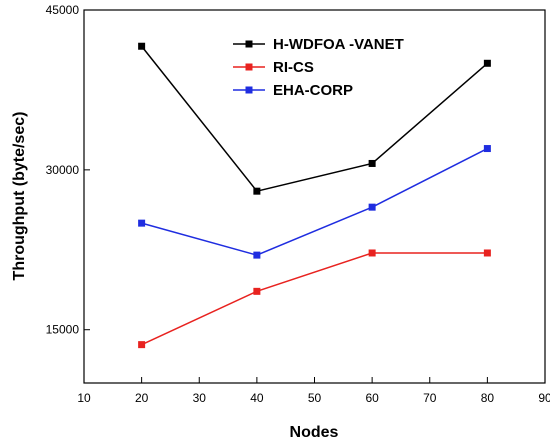 The width and height of the screenshot is (550, 445). What do you see at coordinates (63, 10) in the screenshot?
I see `y-tick-label: 45000` at bounding box center [63, 10].